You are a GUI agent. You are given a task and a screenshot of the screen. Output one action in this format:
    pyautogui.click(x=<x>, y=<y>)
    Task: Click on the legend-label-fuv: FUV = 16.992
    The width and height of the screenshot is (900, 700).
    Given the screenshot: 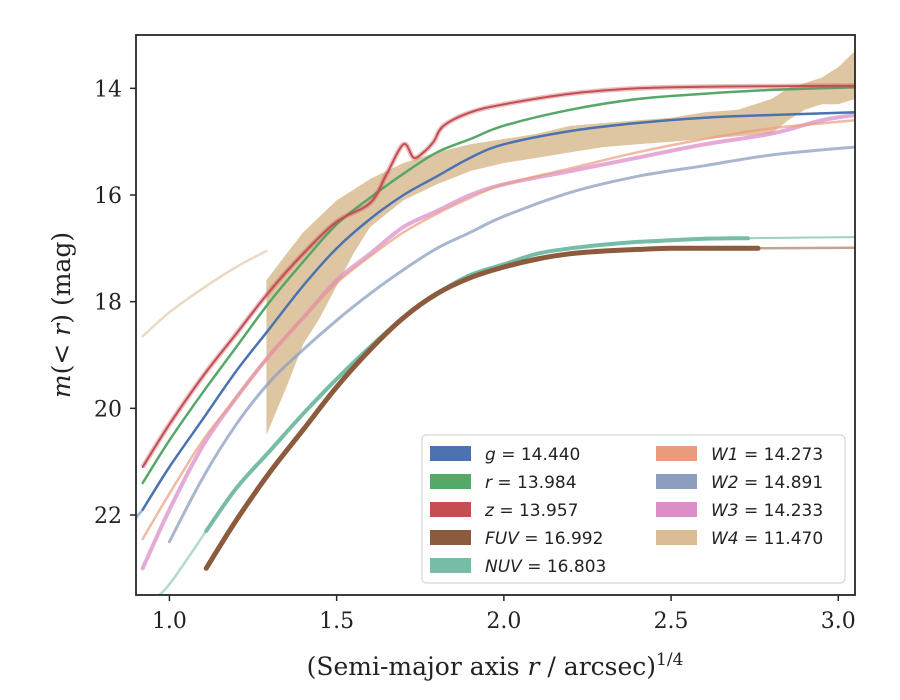 What is the action you would take?
    pyautogui.click(x=544, y=539)
    